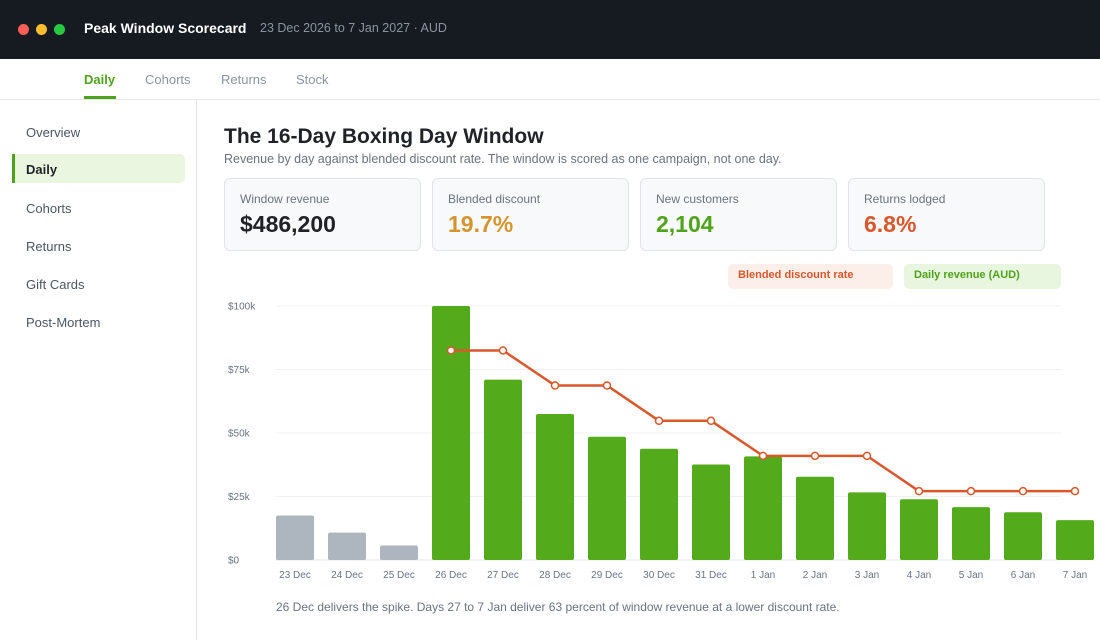 The height and width of the screenshot is (640, 1100). Describe the element at coordinates (810, 276) in the screenshot. I see `legend-discount-rate: Blended discount rate` at that location.